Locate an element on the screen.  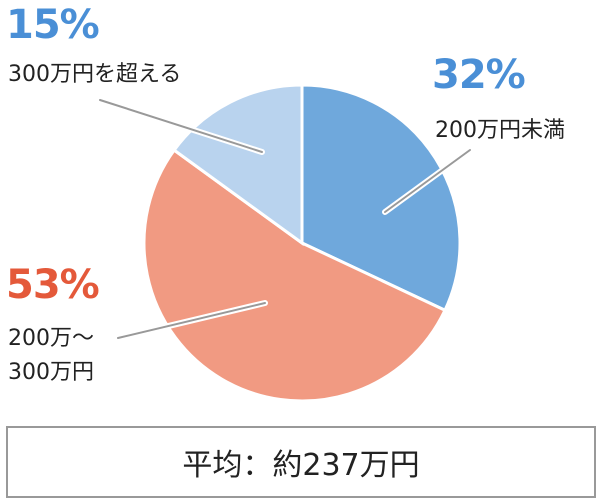
average-note: 平均：約237万円 is located at coordinates (301, 462).